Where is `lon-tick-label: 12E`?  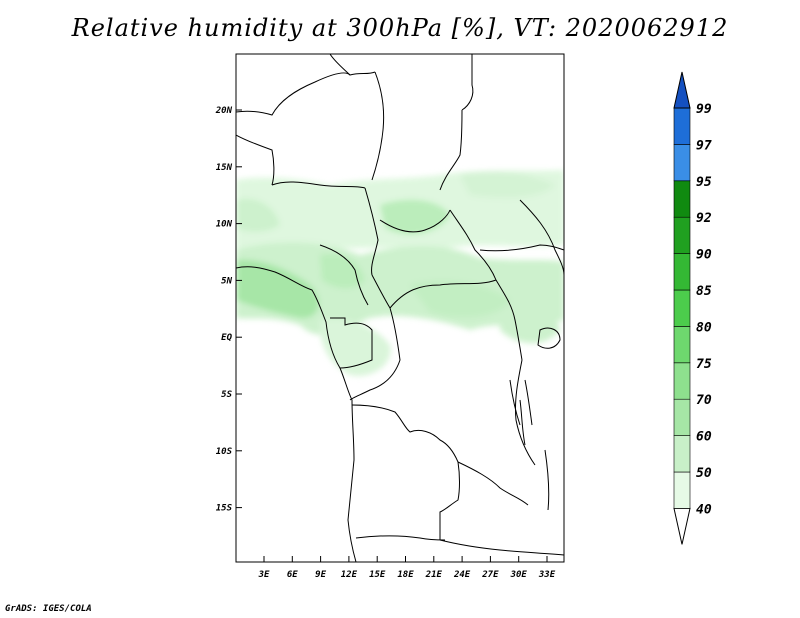
lon-tick-label: 12E is located at coordinates (349, 575).